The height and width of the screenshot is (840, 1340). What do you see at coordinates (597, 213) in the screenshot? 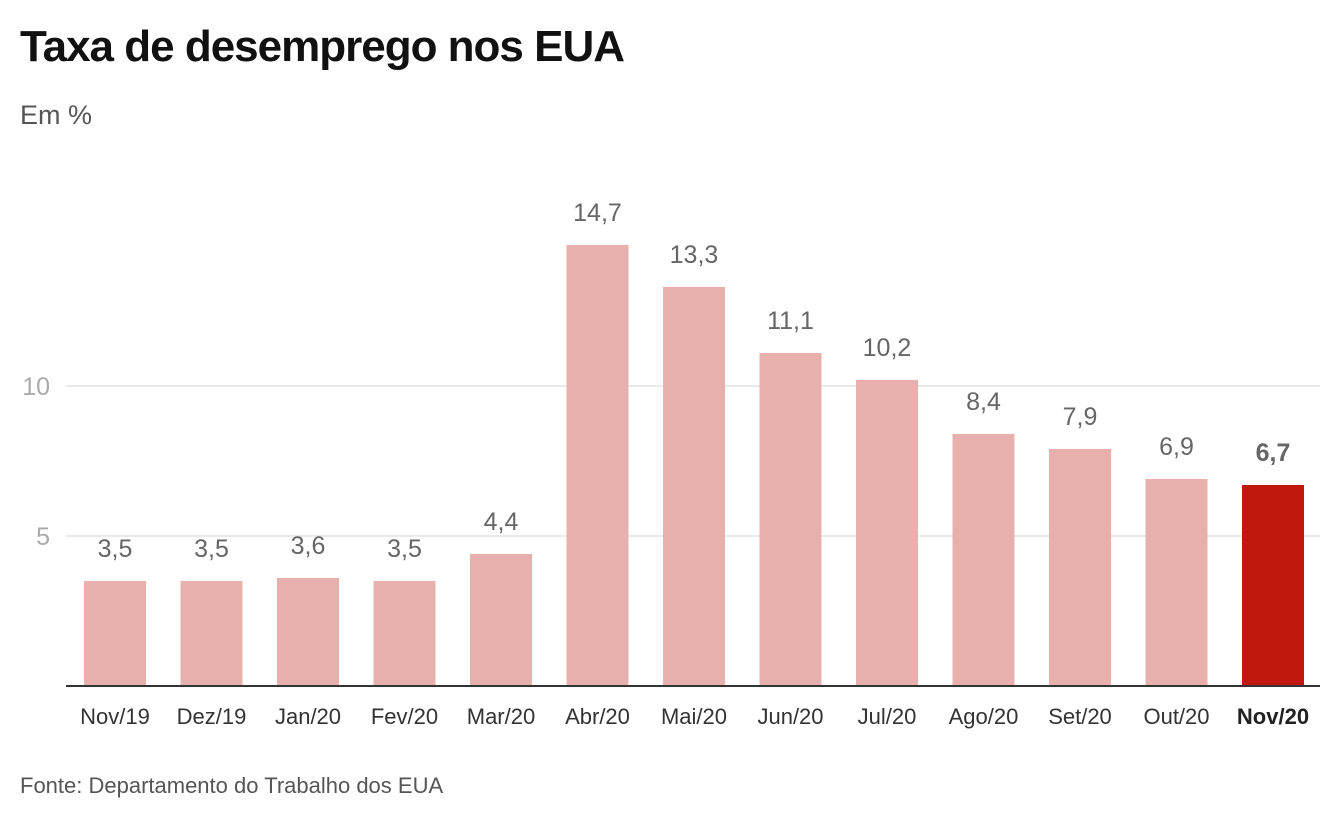
I see `value-label: 14,7` at bounding box center [597, 213].